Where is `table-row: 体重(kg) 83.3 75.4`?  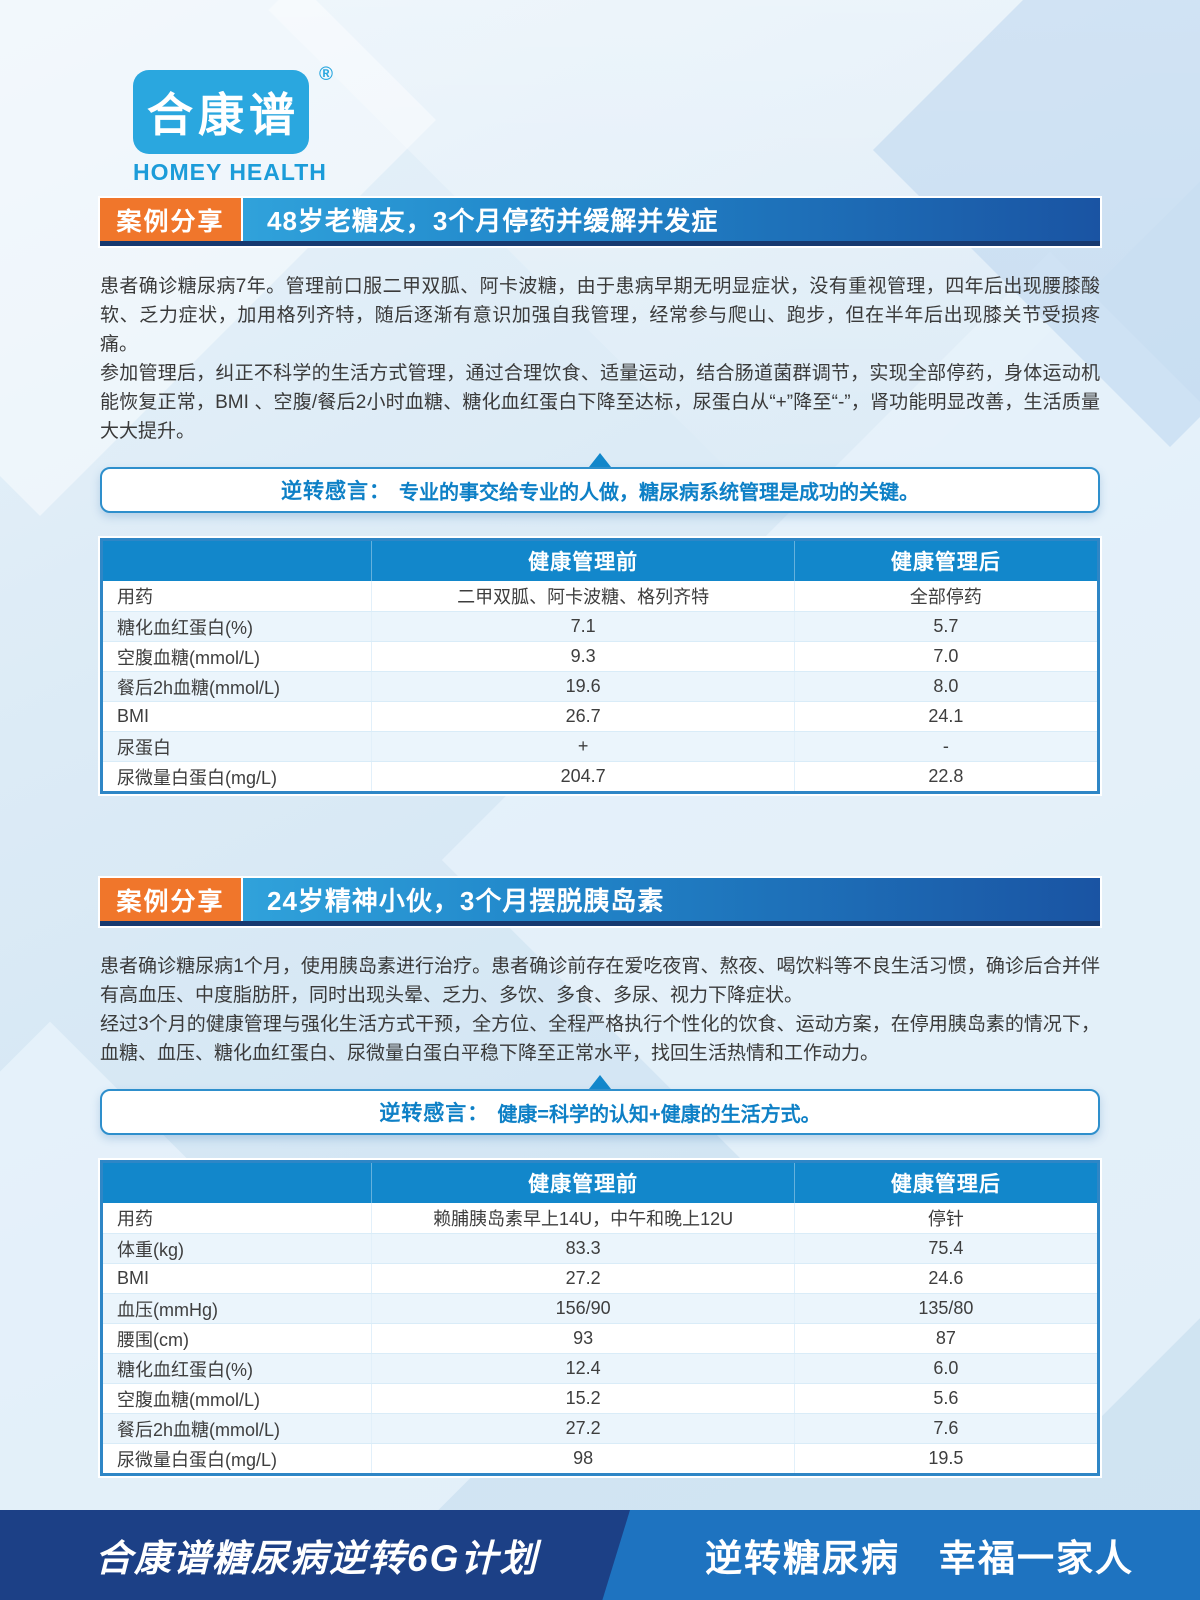 table-row: 体重(kg) 83.3 75.4 is located at coordinates (600, 1248).